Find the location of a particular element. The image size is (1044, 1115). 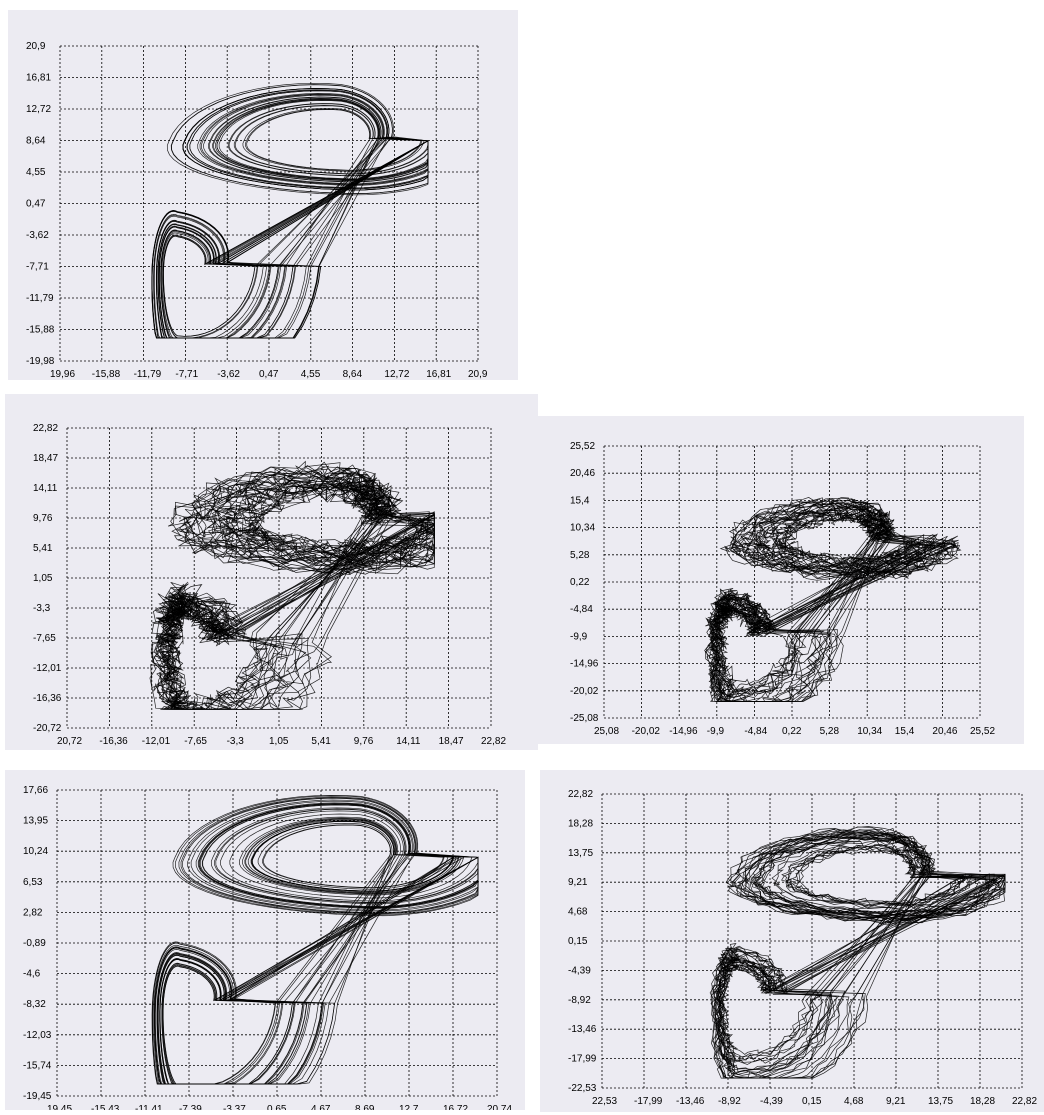

x-tick-label: -8,92 is located at coordinates (729, 1101).